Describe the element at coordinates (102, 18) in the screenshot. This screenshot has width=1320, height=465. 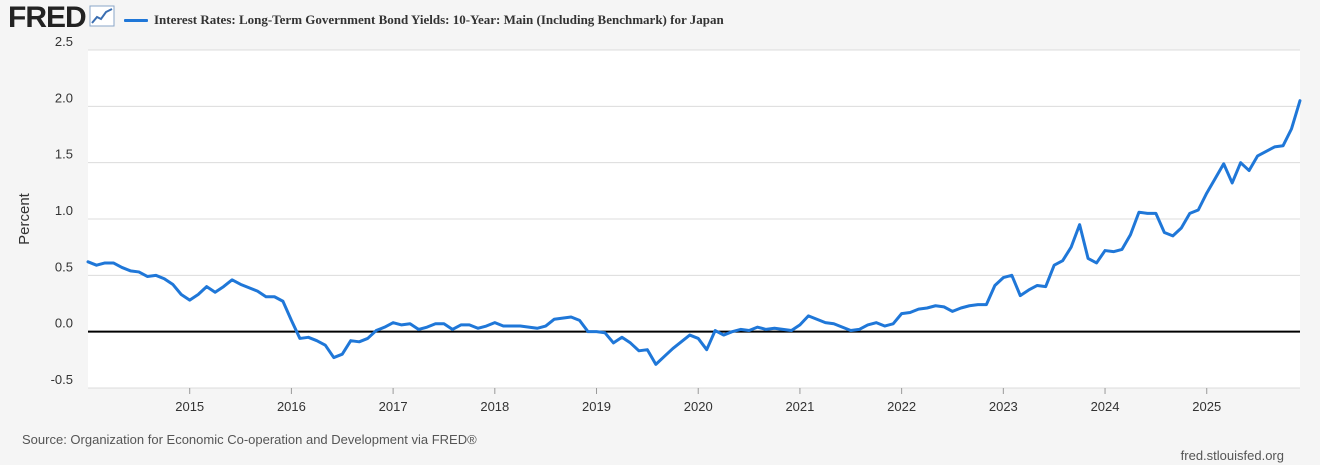
I see `chart-line-icon` at that location.